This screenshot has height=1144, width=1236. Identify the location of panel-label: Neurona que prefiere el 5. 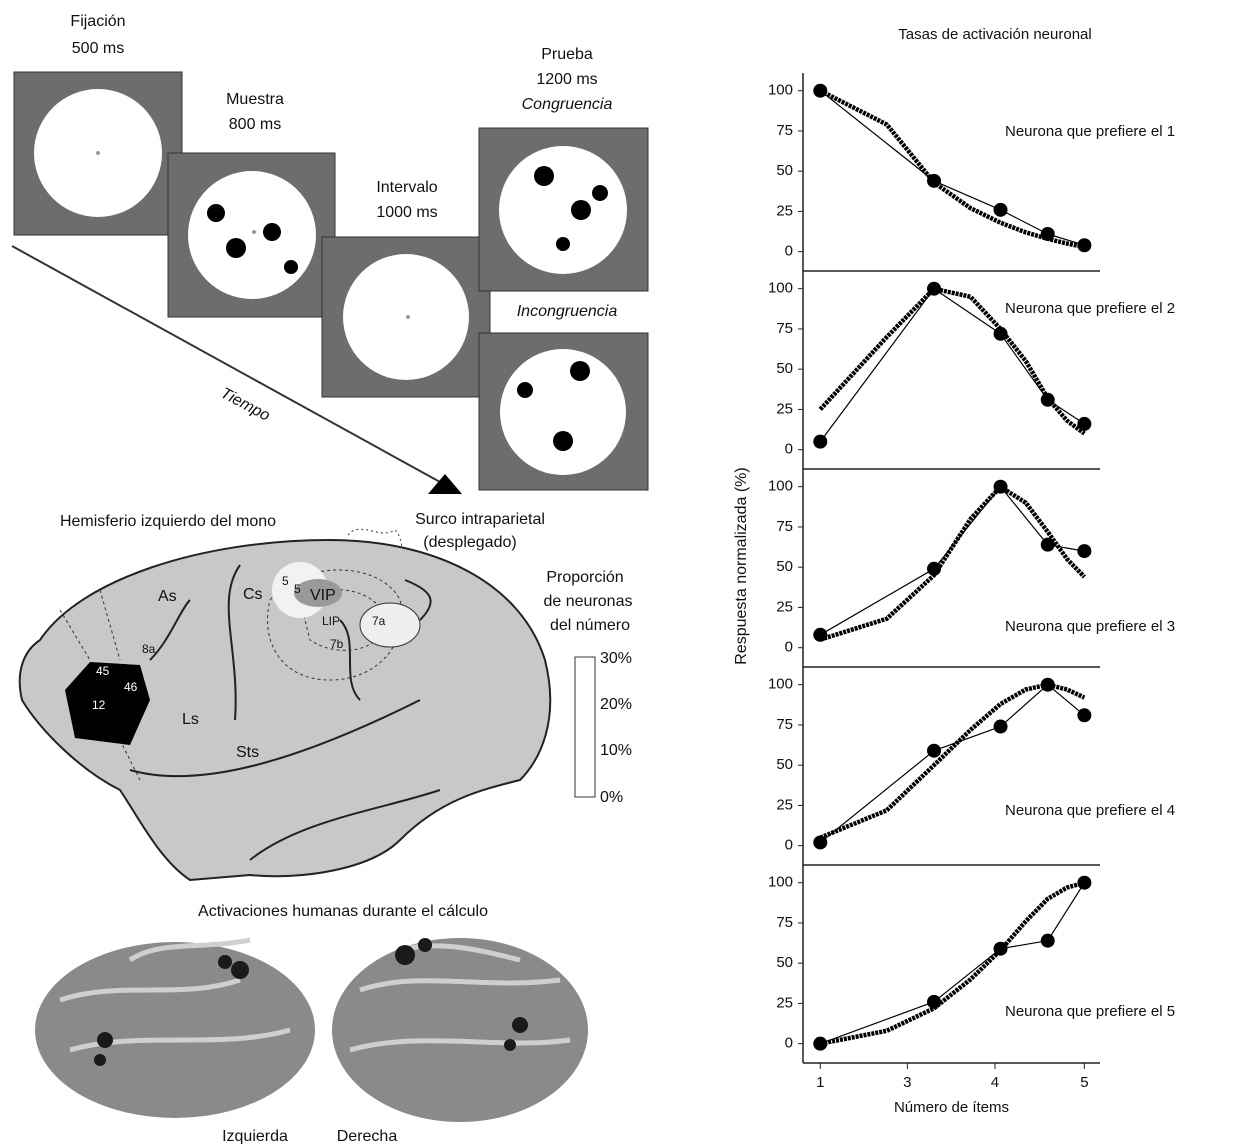
(1090, 1011).